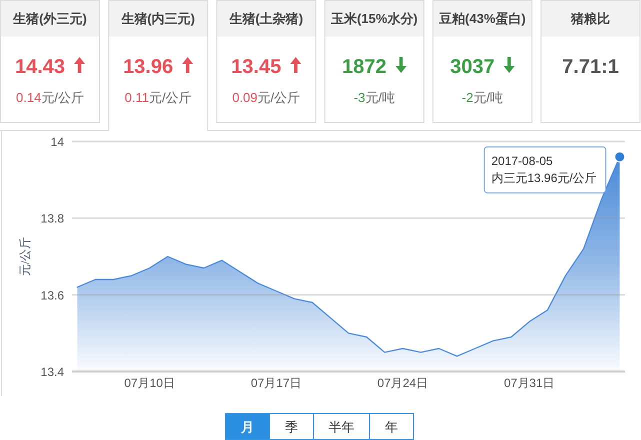  I want to click on data-label: -2元/吨, so click(482, 97).